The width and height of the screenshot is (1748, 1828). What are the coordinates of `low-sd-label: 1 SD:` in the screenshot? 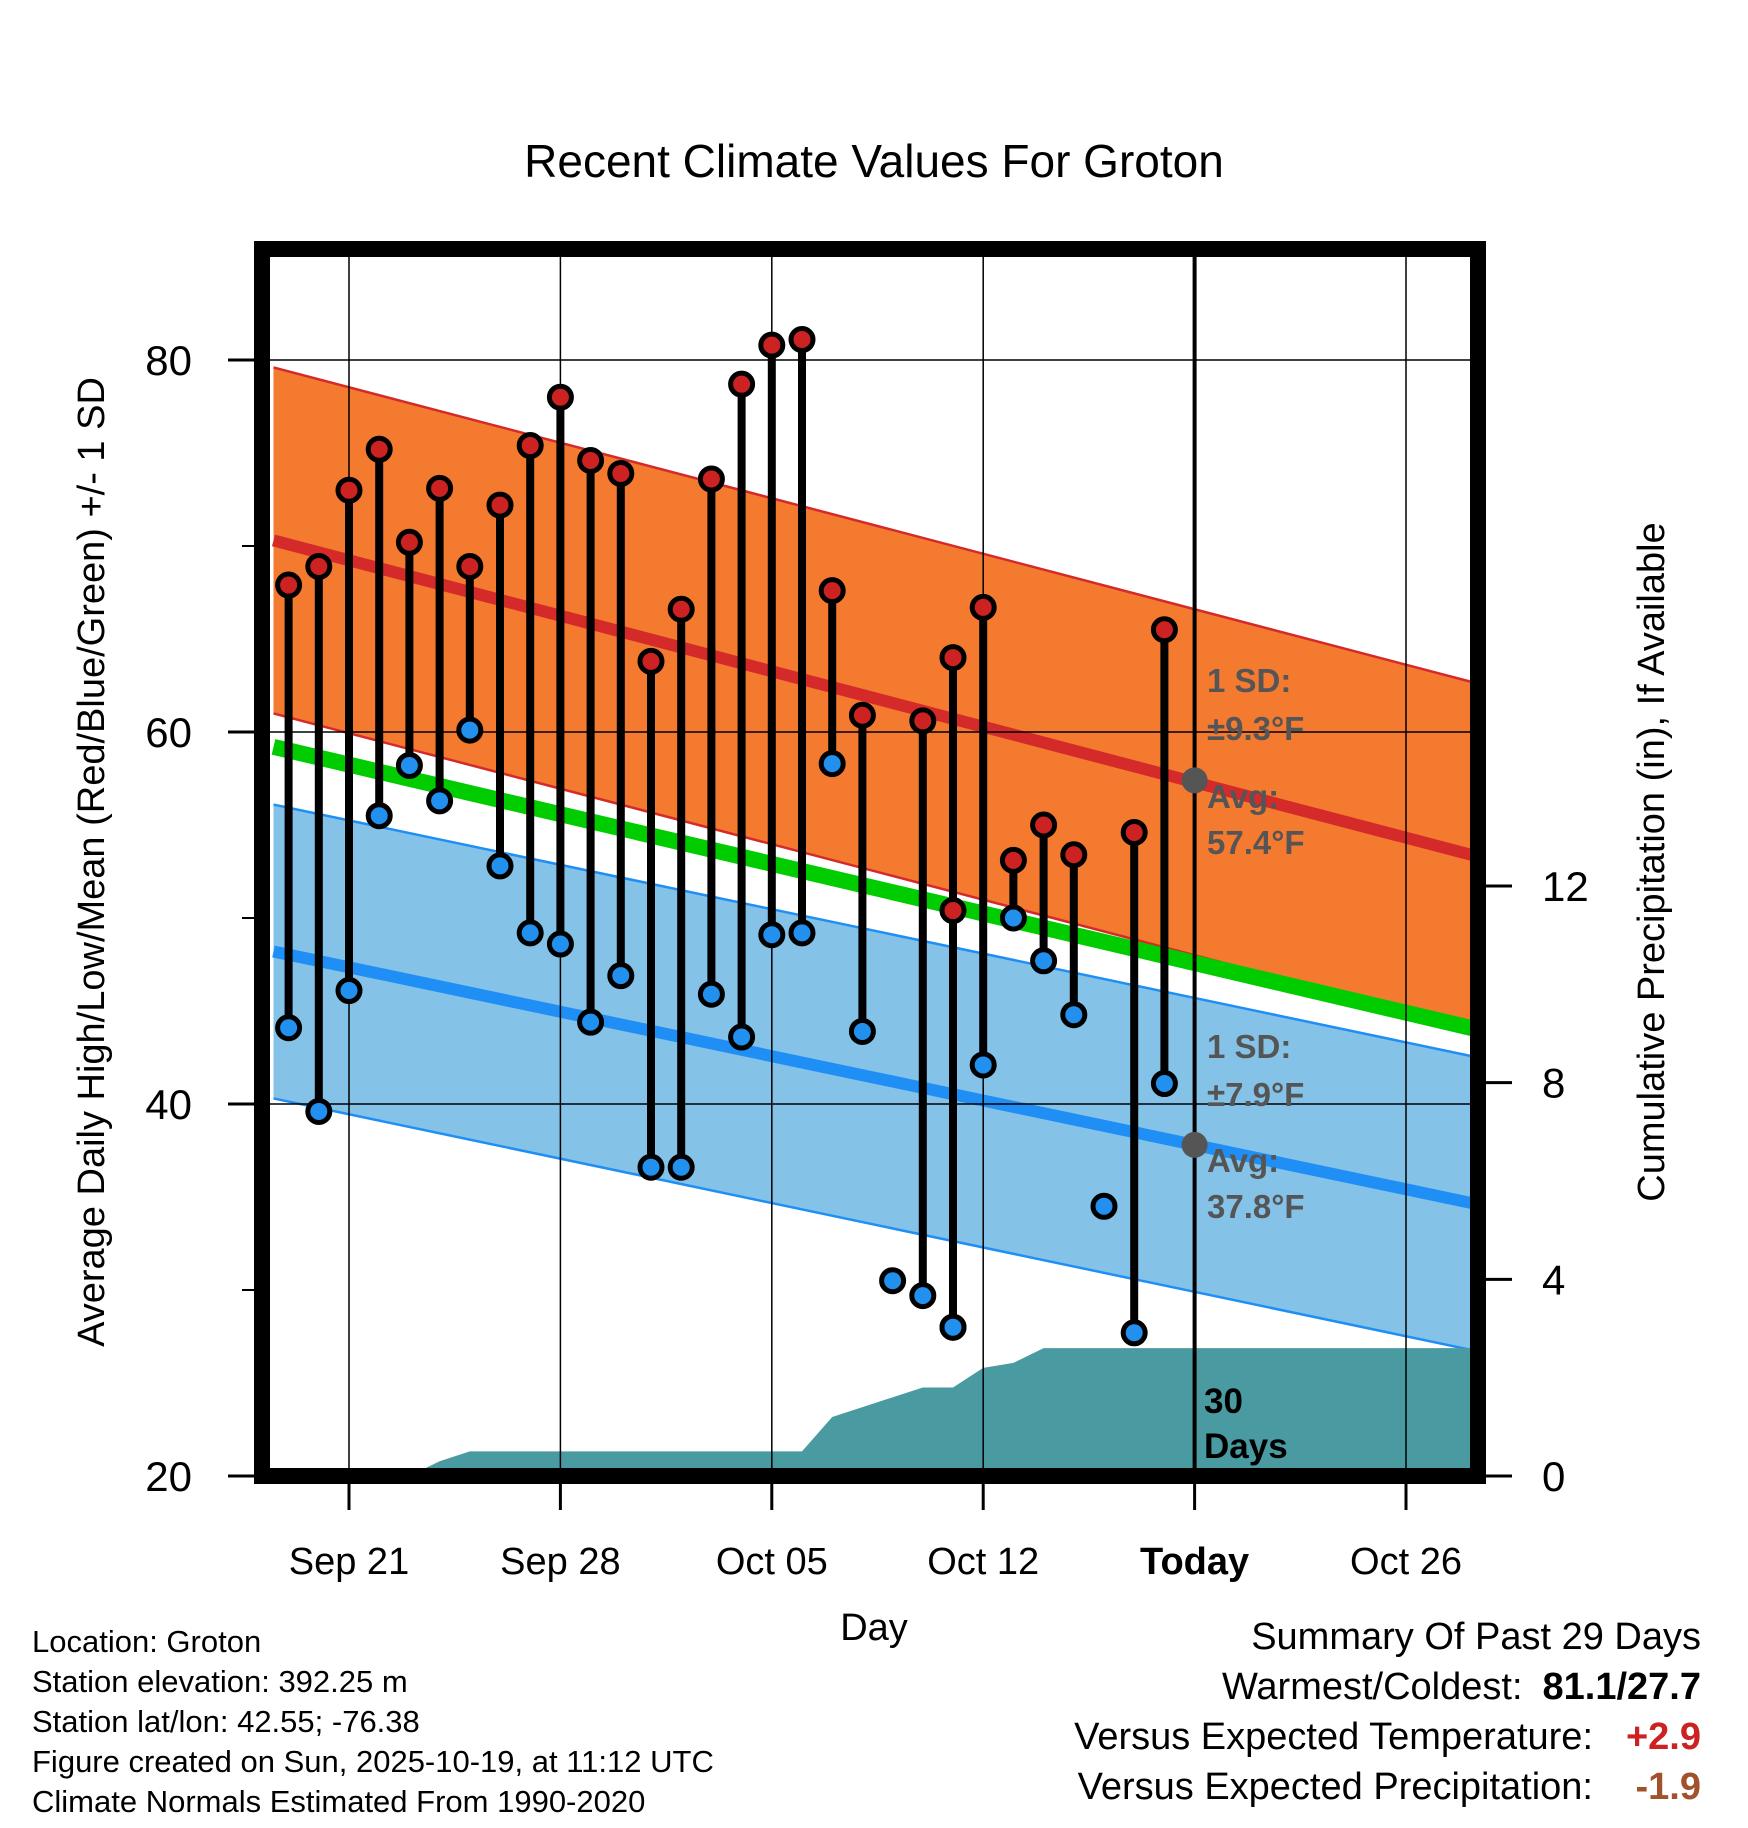 It's located at (1249, 1046).